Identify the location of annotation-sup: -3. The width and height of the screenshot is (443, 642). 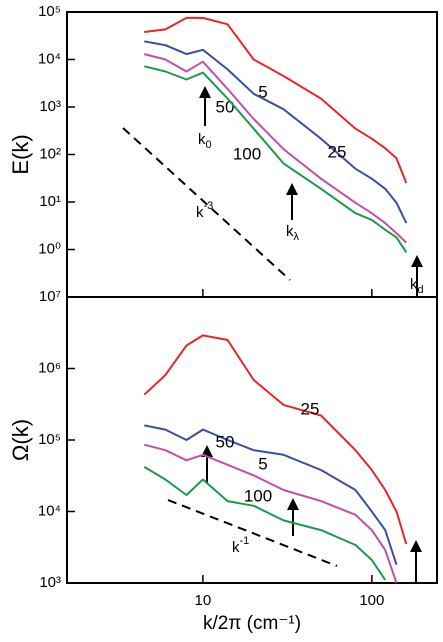
(209, 206).